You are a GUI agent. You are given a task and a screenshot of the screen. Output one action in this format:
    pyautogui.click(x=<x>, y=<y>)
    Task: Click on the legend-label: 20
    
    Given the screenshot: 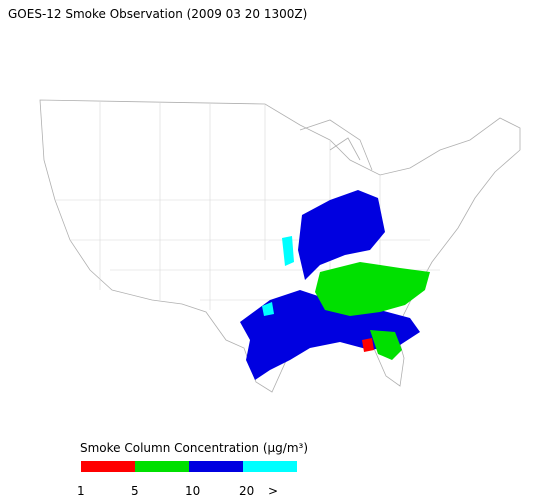 What is the action you would take?
    pyautogui.click(x=246, y=491)
    